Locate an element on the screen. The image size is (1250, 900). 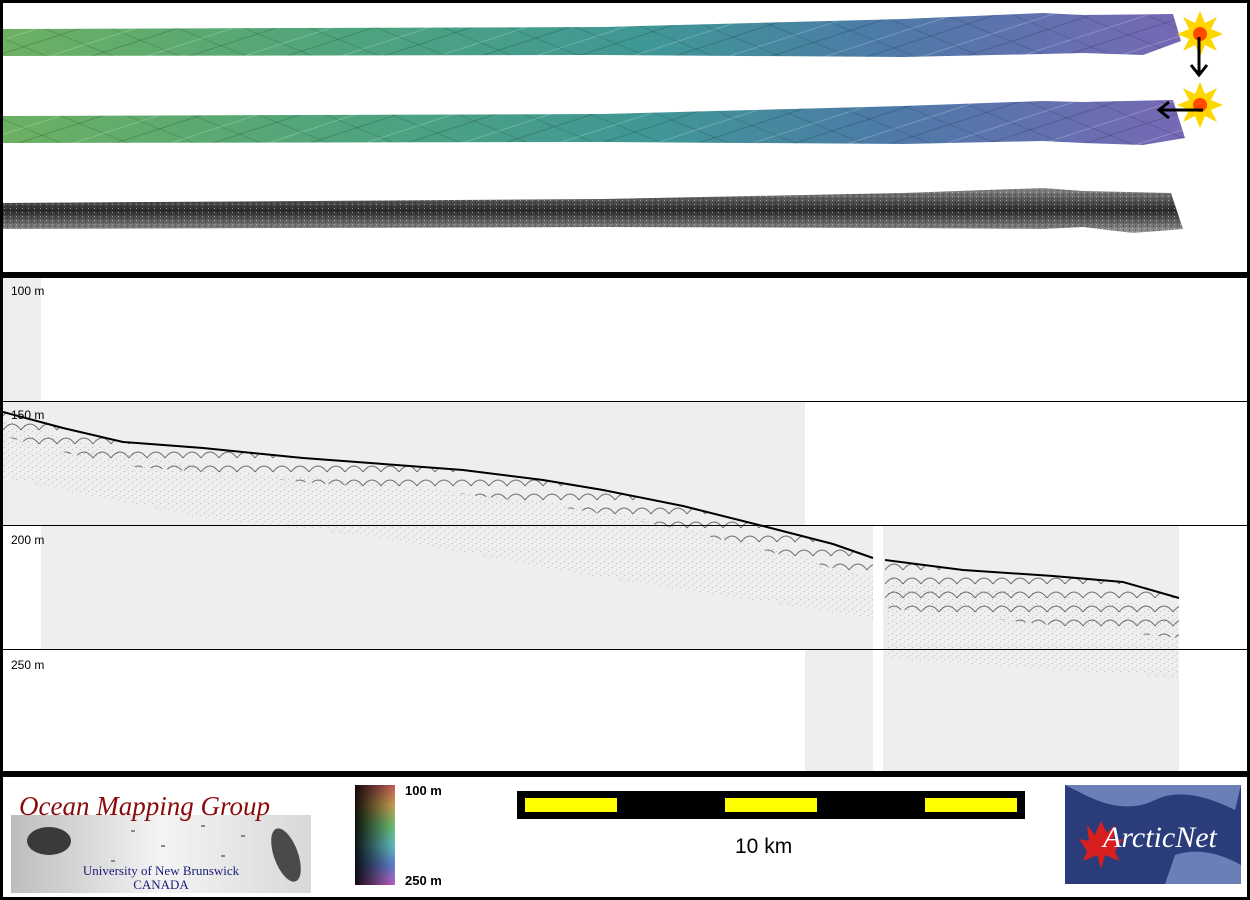
depth-label-250: 250 m is located at coordinates (28, 665).